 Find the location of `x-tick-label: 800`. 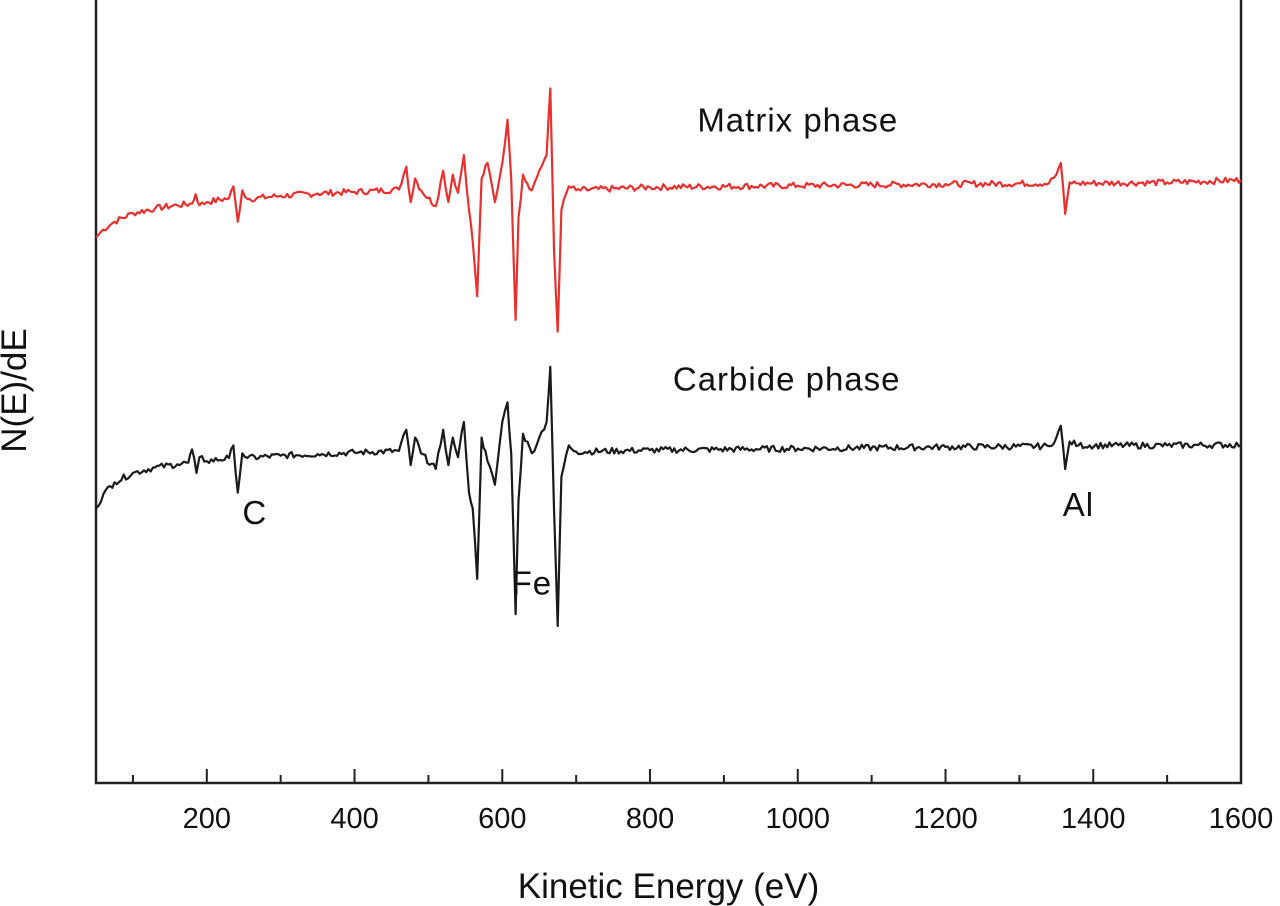

x-tick-label: 800 is located at coordinates (650, 819).